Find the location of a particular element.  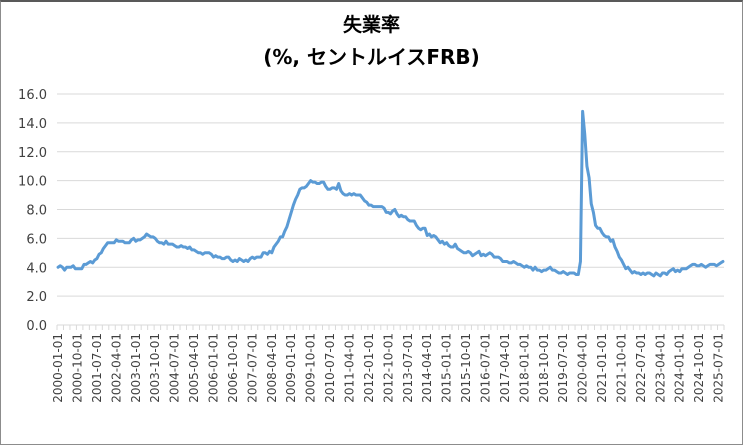

y-tick-label: 6.0 is located at coordinates (36, 239).